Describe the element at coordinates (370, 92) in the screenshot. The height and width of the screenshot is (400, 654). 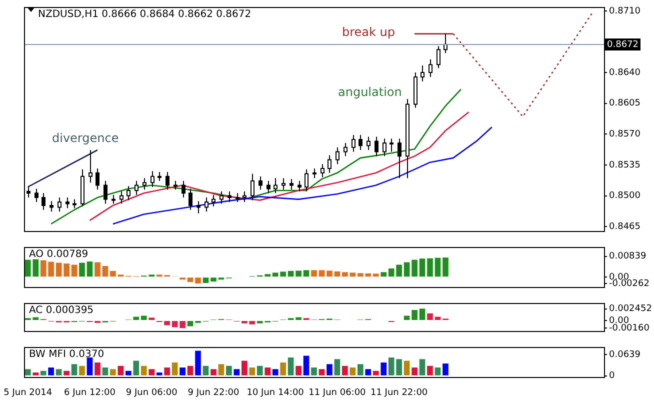
I see `annotation: angulation` at that location.